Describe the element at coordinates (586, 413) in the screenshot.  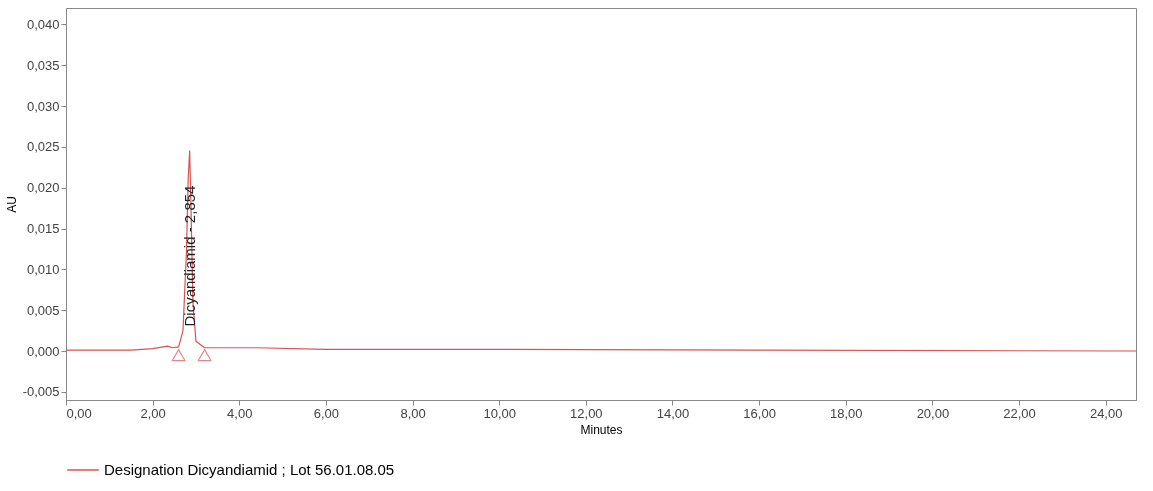
I see `x-tick-label: 12,00` at that location.